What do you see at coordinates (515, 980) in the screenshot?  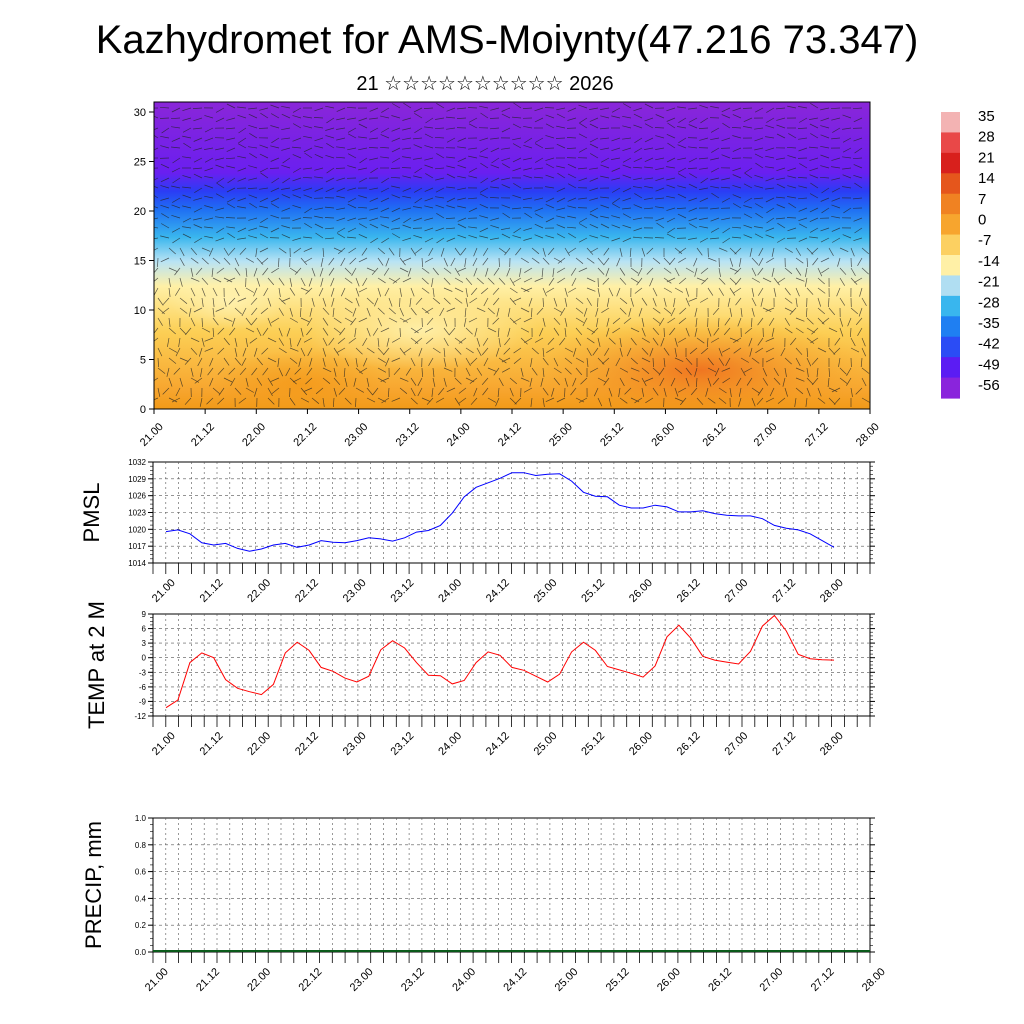 I see `x-tick-label: 24.12` at bounding box center [515, 980].